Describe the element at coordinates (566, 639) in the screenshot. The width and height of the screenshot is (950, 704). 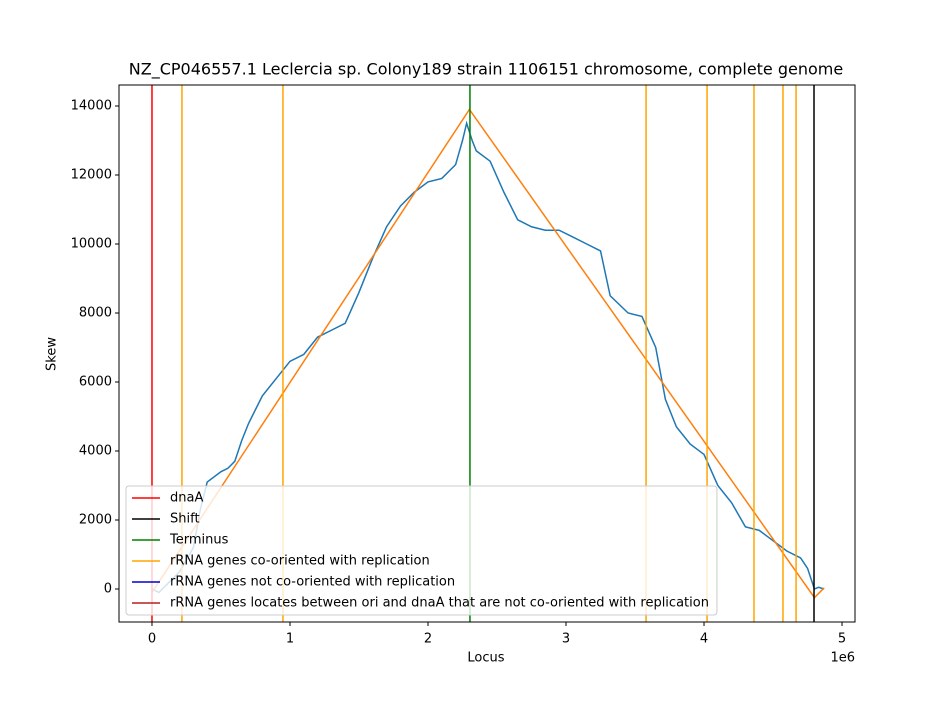
I see `x-tick-label: 3` at that location.